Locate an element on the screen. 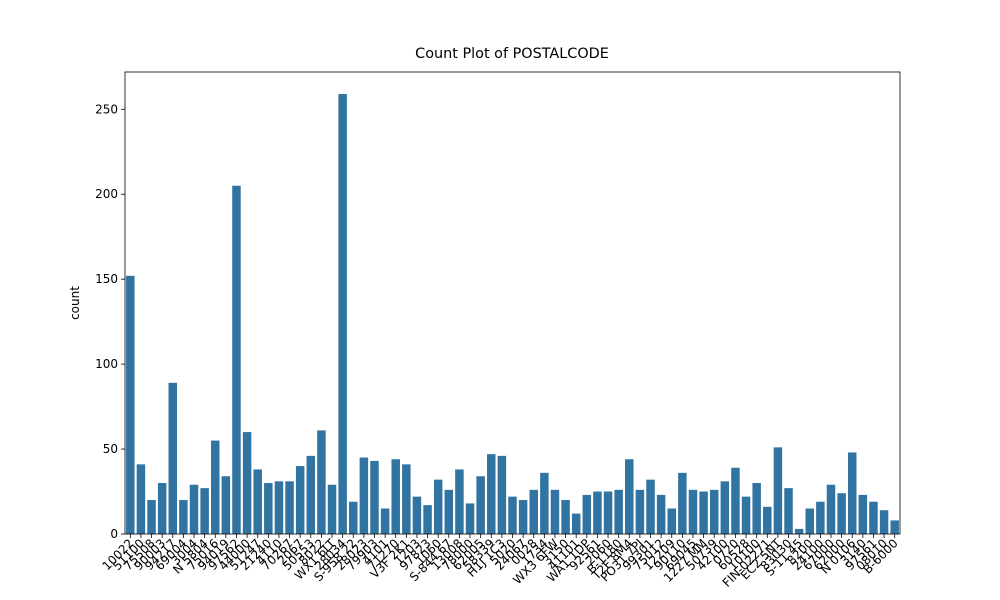 This screenshot has width=1000, height=600. chart-title: Count Plot of POSTALCODE is located at coordinates (512, 54).